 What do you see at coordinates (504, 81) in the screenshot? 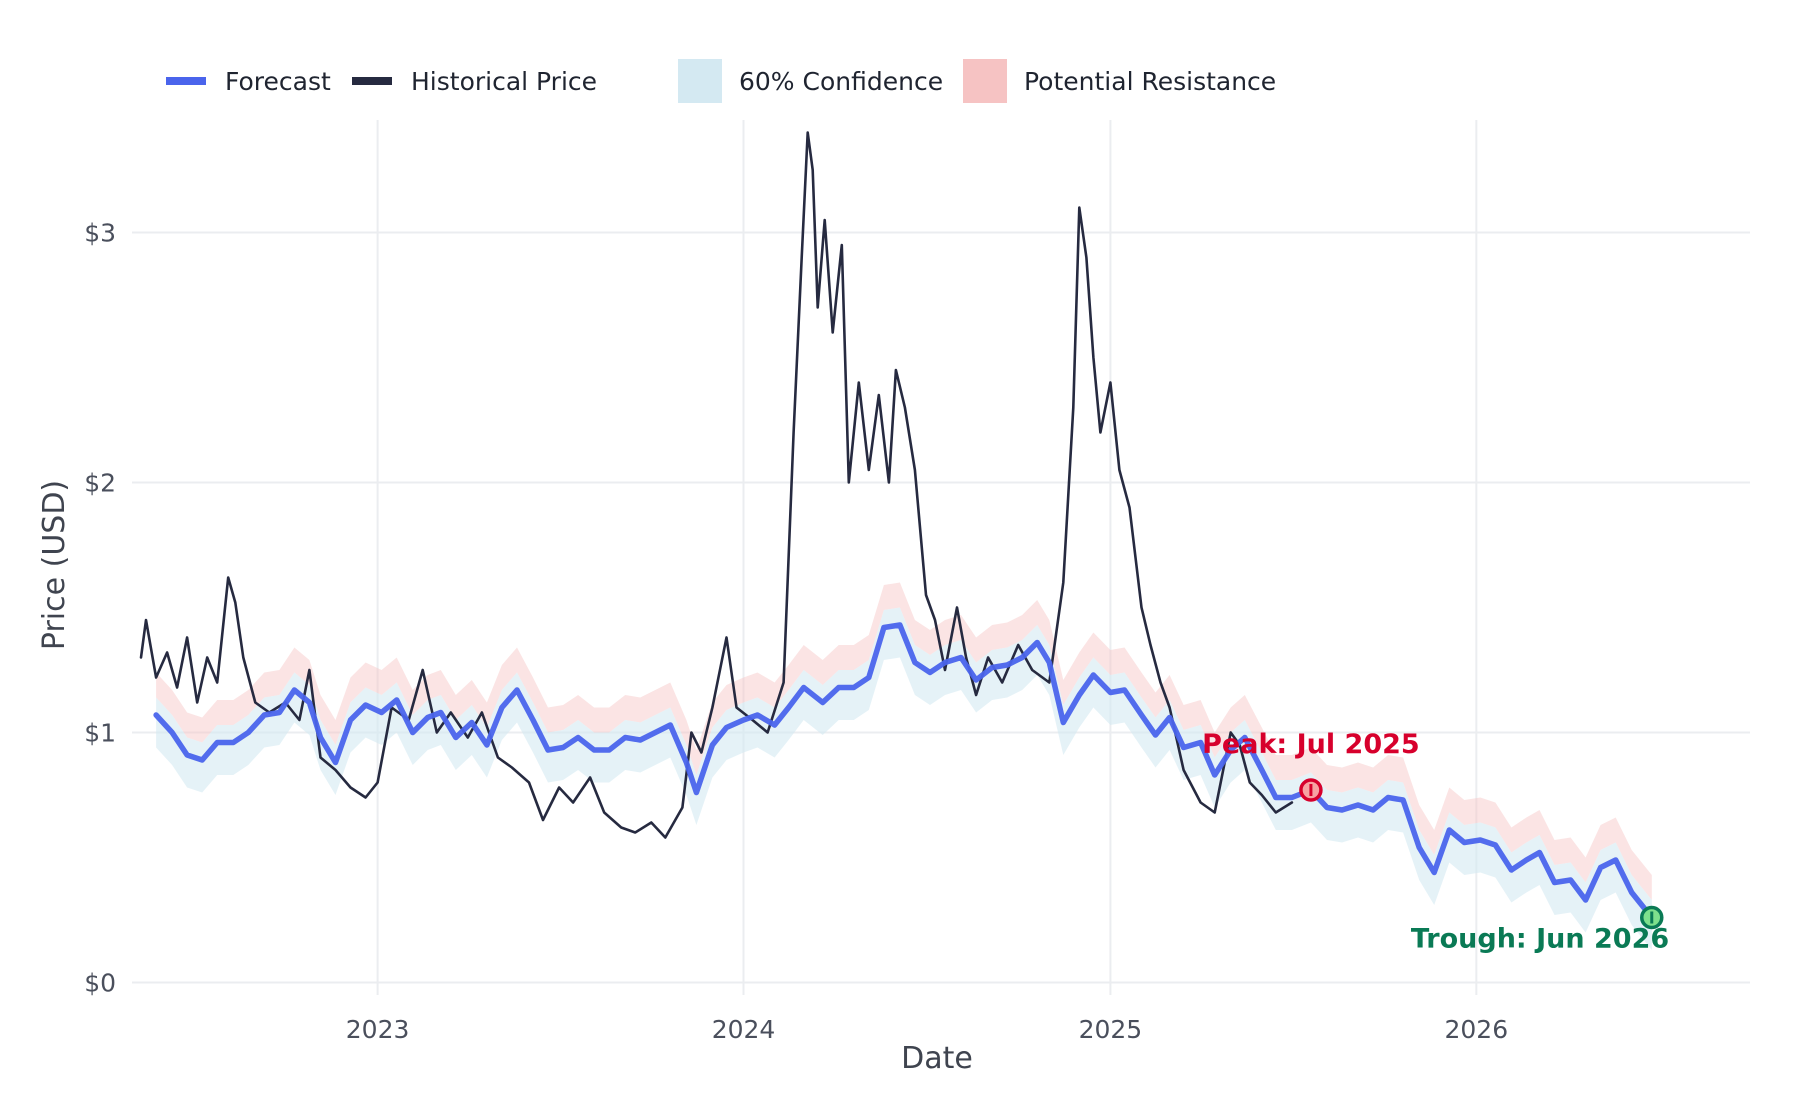
I see `legend-label-historical: Historical Price` at bounding box center [504, 81].